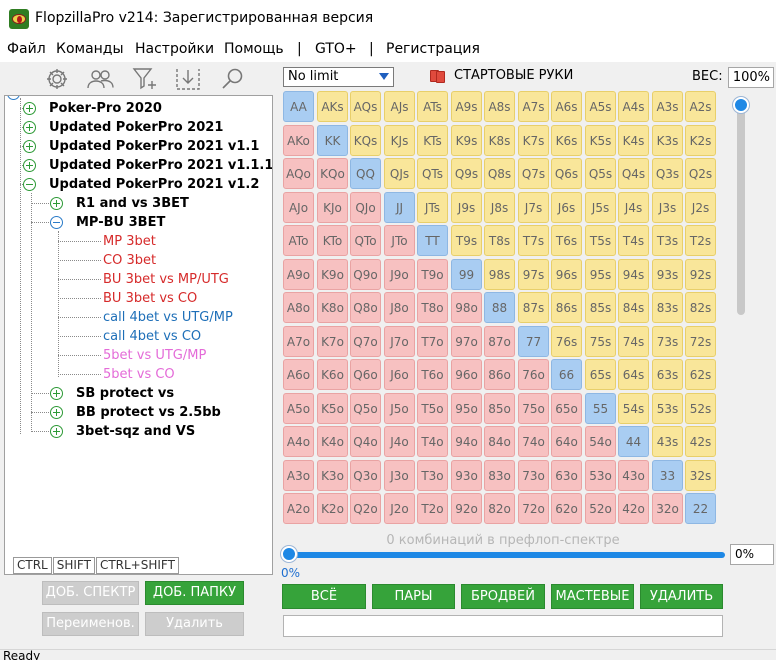  I want to click on hand-cell: Q6s, so click(566, 173).